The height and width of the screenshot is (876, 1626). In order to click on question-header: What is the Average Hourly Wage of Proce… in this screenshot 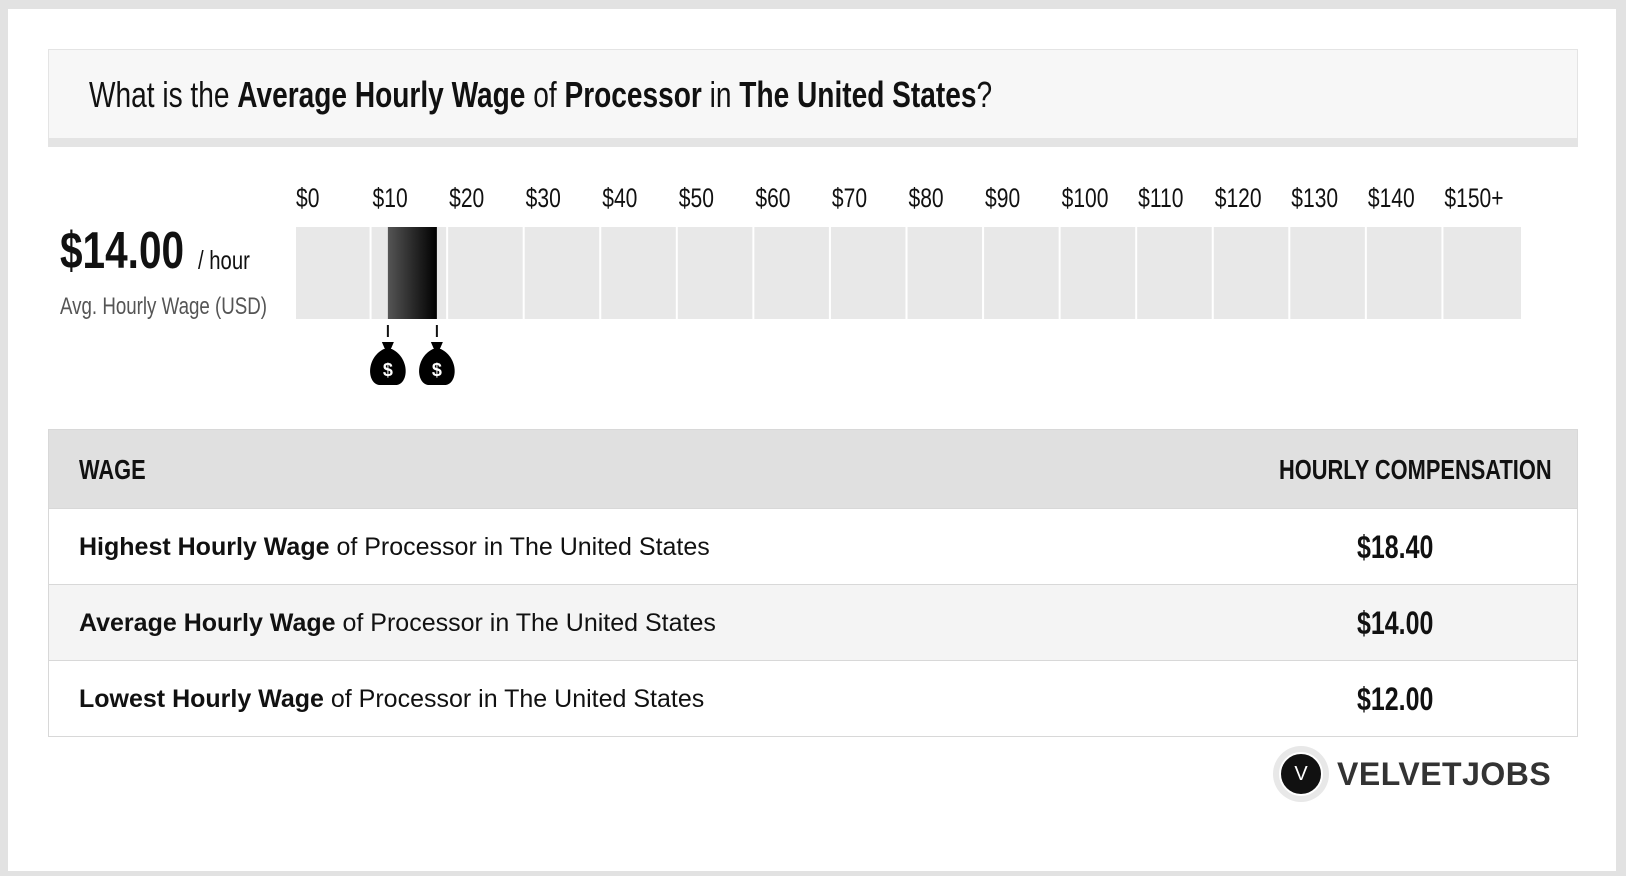, I will do `click(813, 98)`.